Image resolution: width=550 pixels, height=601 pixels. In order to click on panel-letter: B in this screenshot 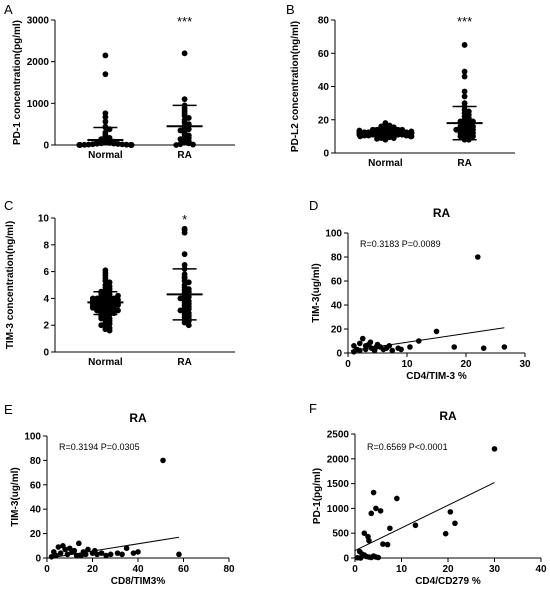, I will do `click(290, 9)`.